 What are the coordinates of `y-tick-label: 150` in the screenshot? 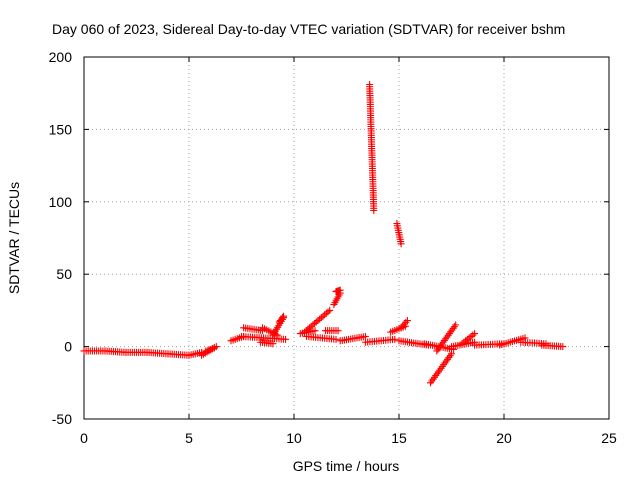 It's located at (61, 129).